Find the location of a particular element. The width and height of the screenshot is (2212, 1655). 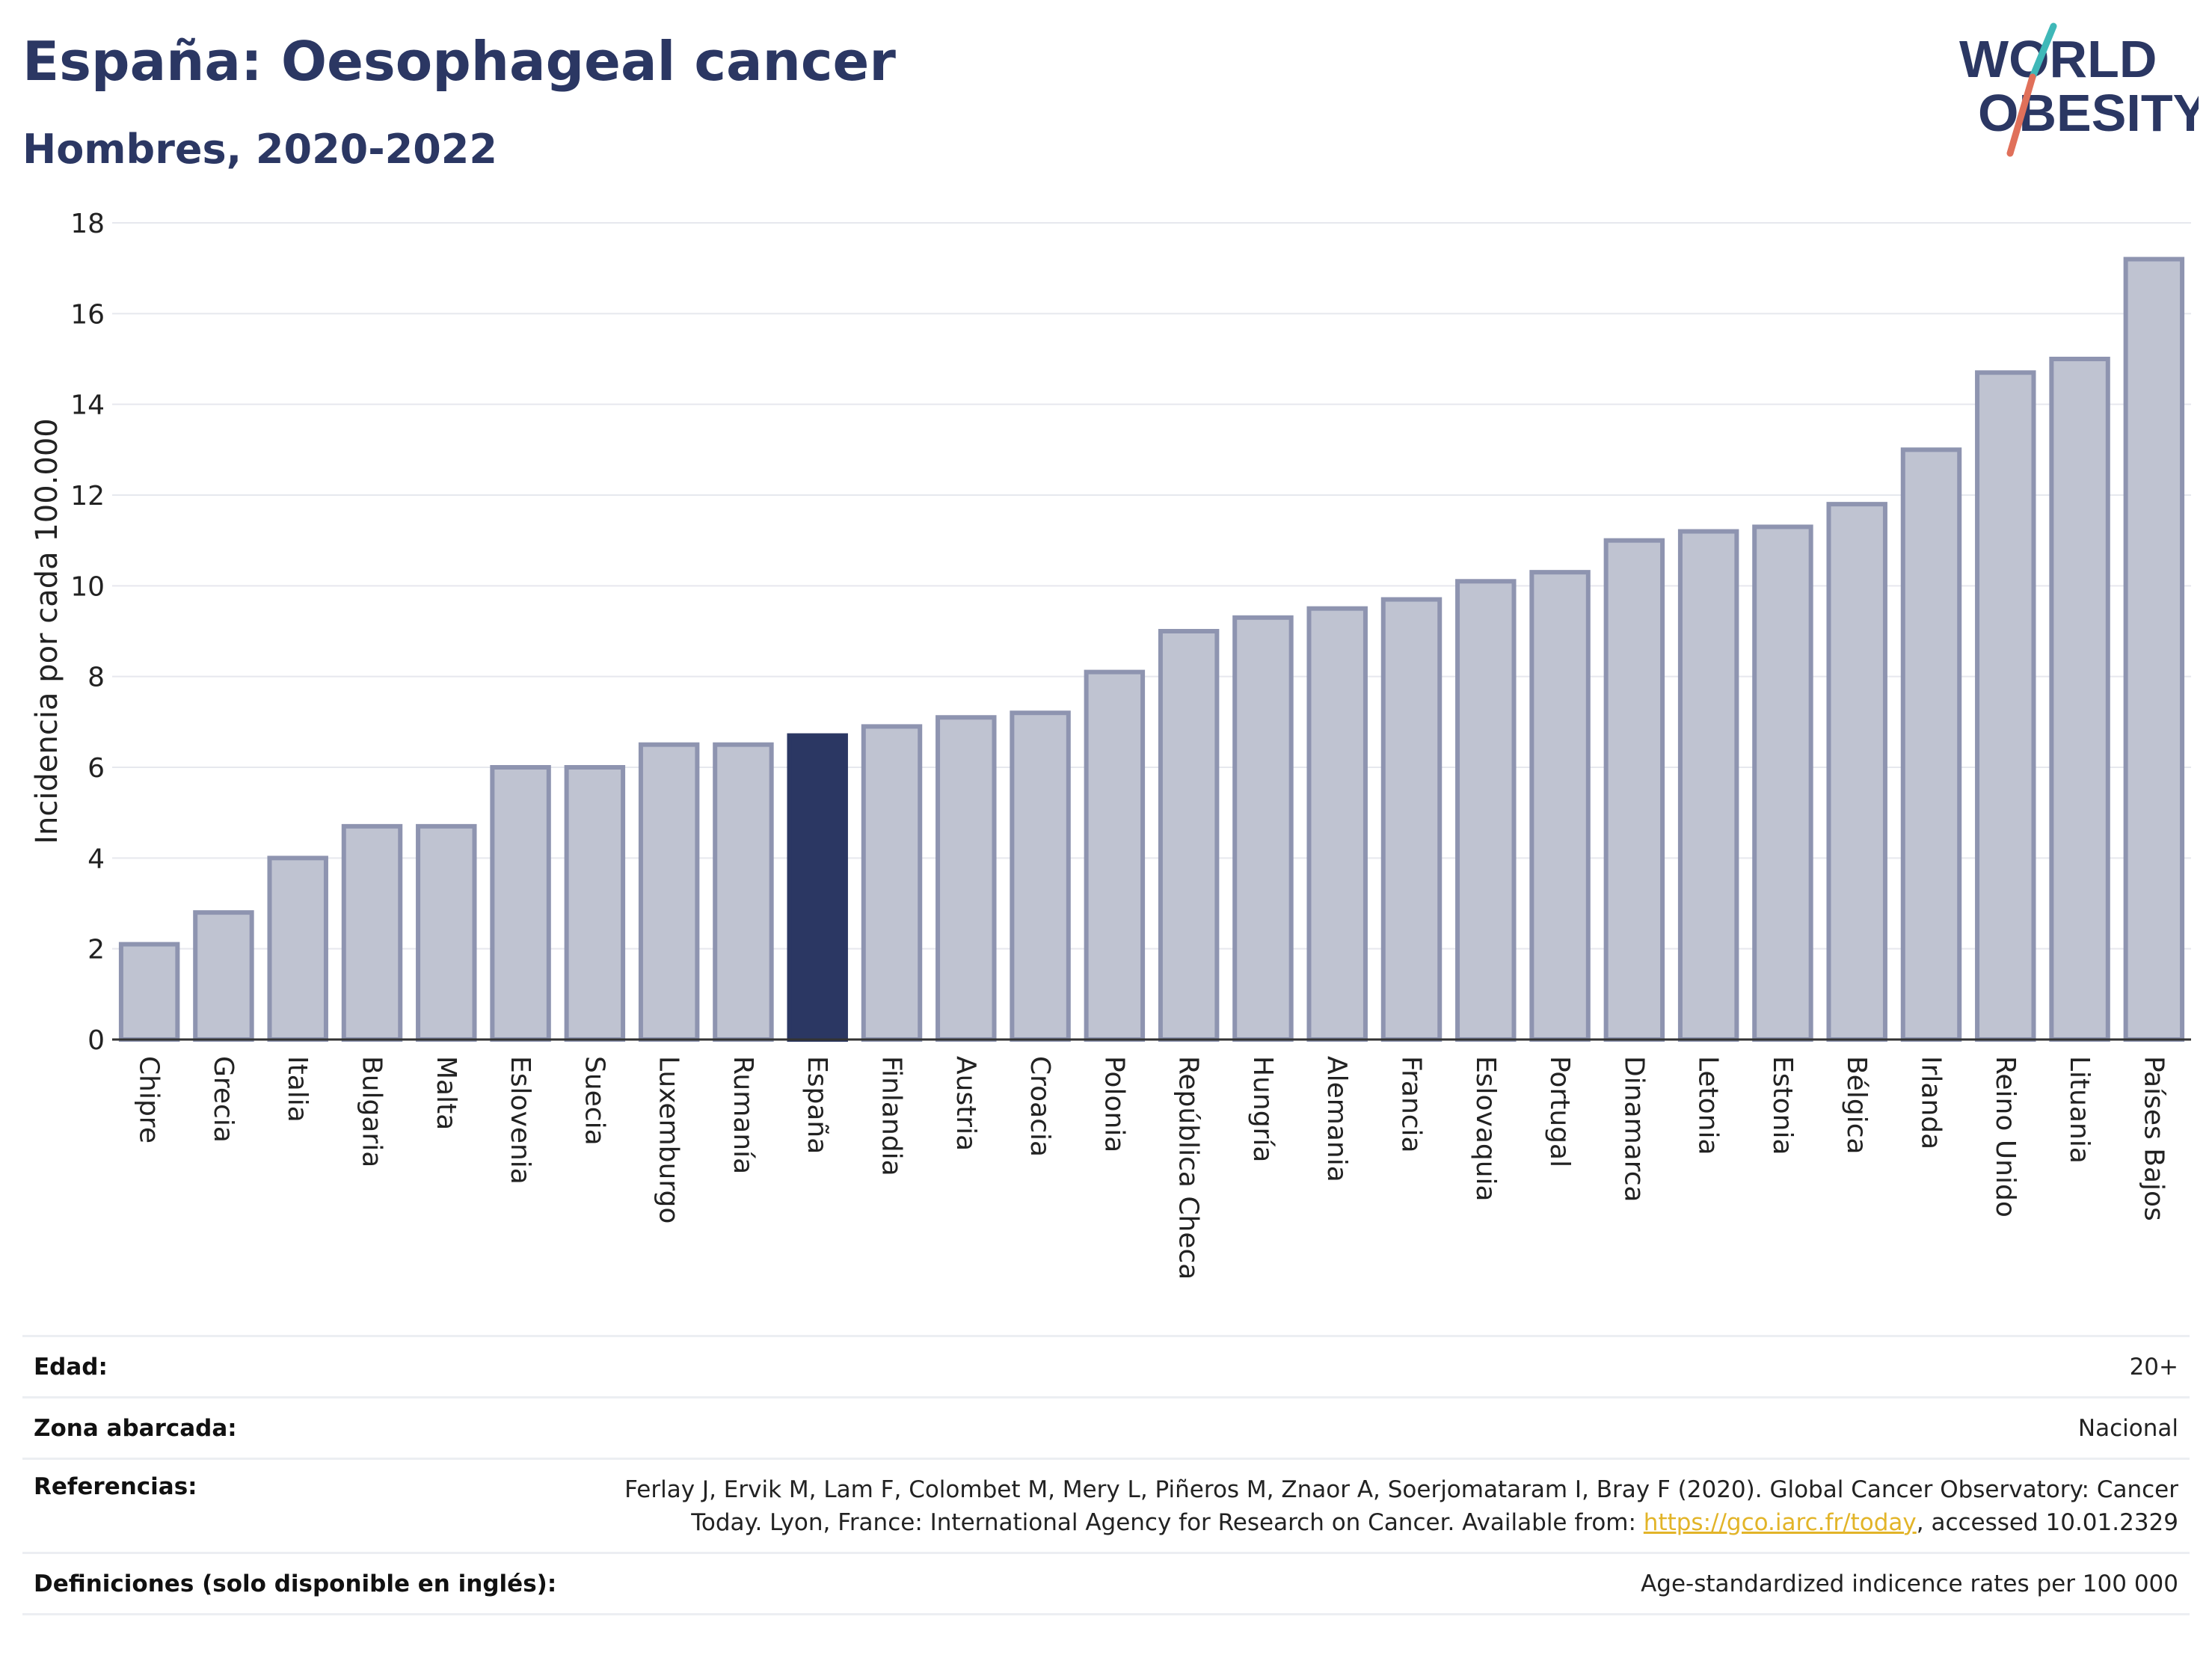

x-tick-label: Eslovenia is located at coordinates (520, 1120).